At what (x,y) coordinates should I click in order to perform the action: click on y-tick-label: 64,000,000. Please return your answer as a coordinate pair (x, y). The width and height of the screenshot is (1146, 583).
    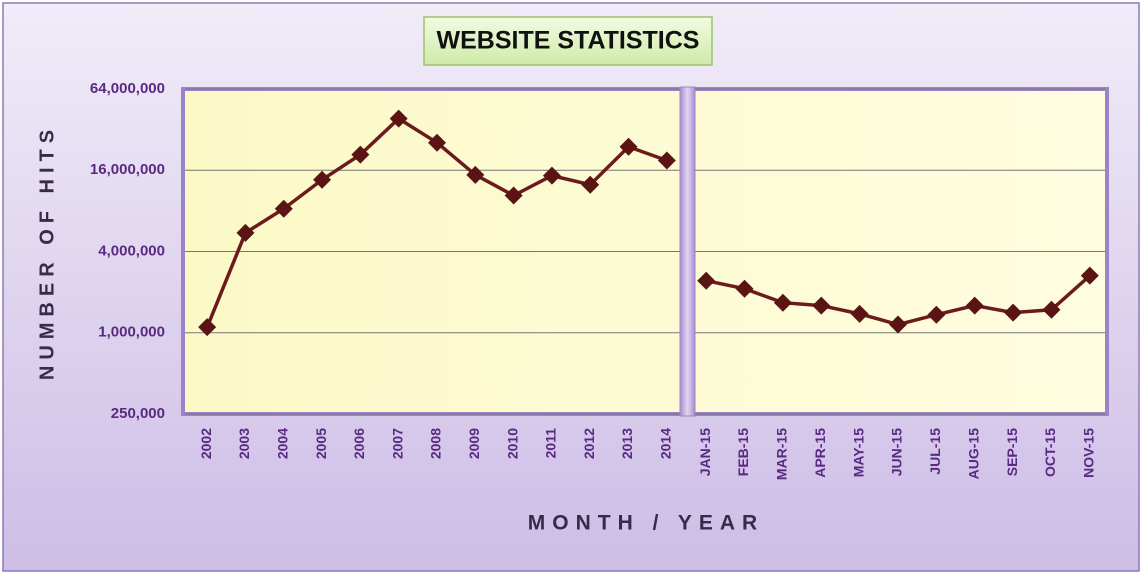
    Looking at the image, I should click on (127, 88).